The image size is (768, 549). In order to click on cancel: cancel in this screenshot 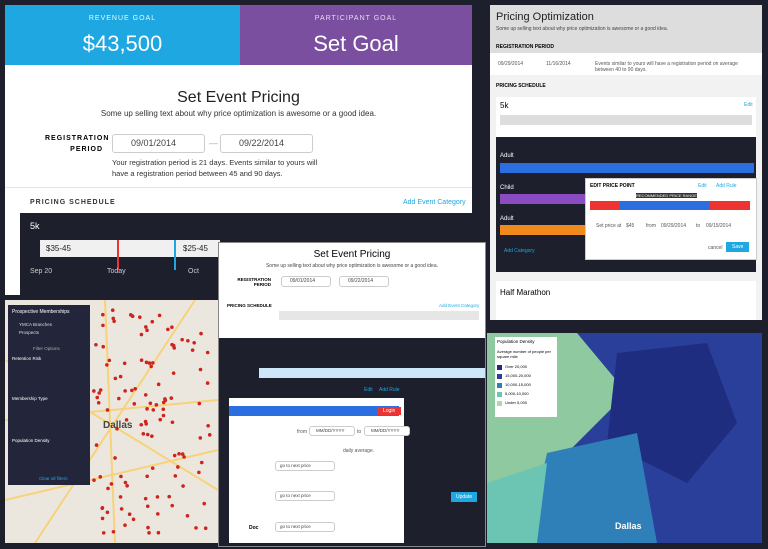, I will do `click(715, 248)`.